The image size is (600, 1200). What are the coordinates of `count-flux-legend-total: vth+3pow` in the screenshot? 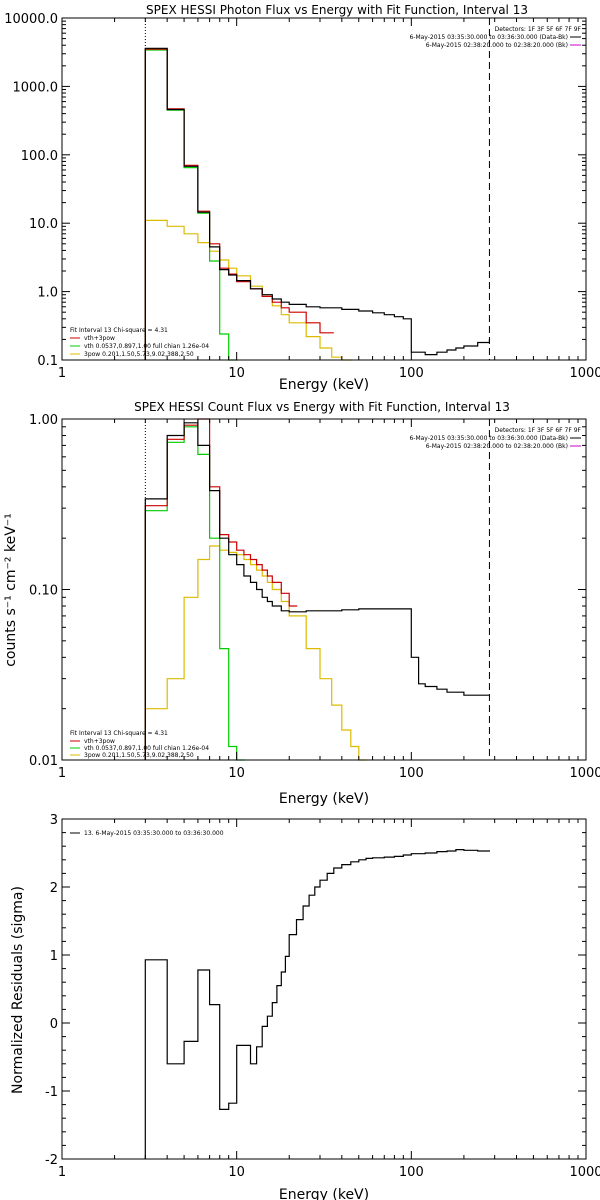 It's located at (99, 741).